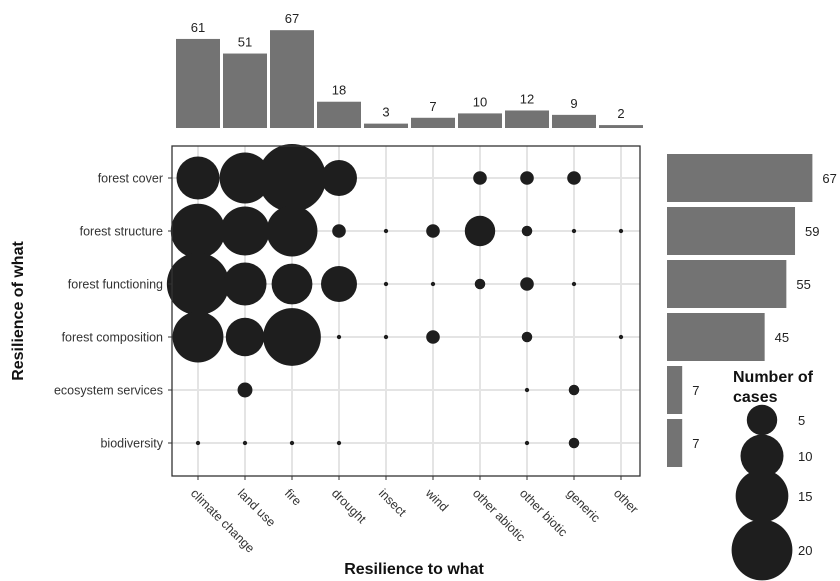 The width and height of the screenshot is (840, 581). I want to click on bubble-forest-composition-land-use, so click(245, 337).